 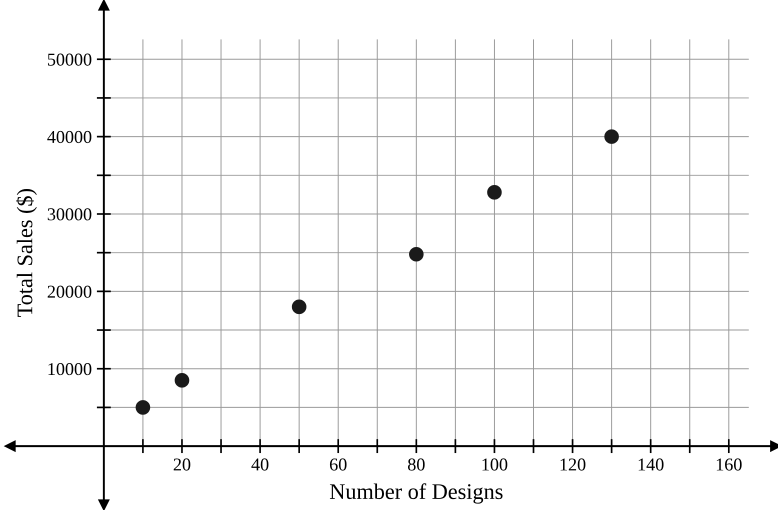 I want to click on y-tick-label: 20000, so click(x=70, y=292).